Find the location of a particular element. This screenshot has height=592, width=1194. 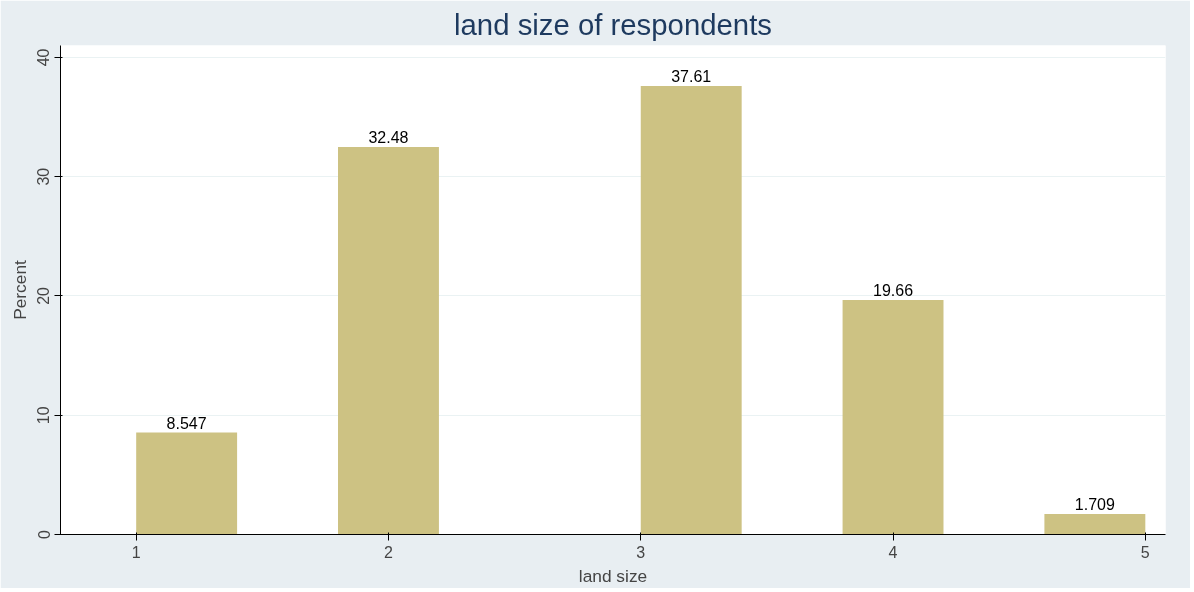

x-tick-label: 2 is located at coordinates (389, 552).